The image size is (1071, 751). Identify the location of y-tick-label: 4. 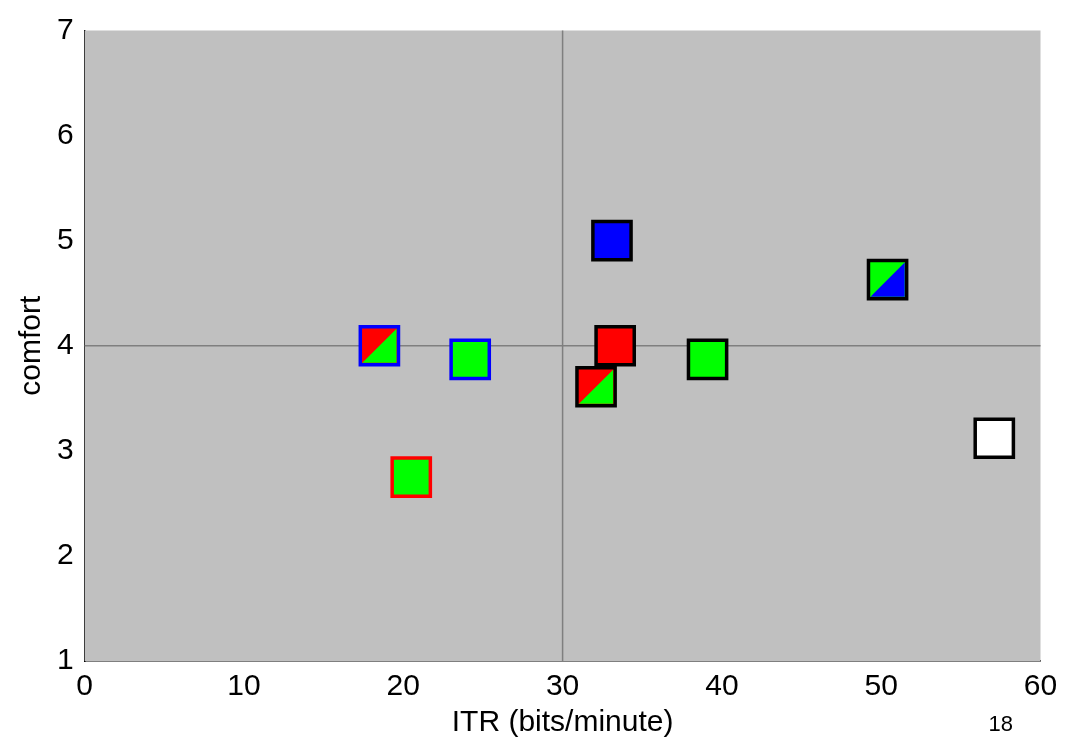
(65, 344).